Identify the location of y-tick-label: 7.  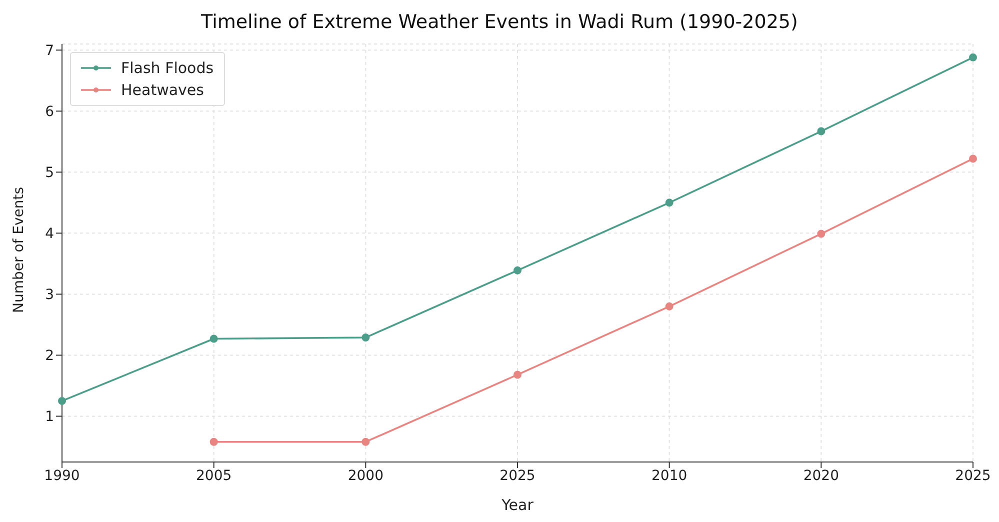
(49, 51).